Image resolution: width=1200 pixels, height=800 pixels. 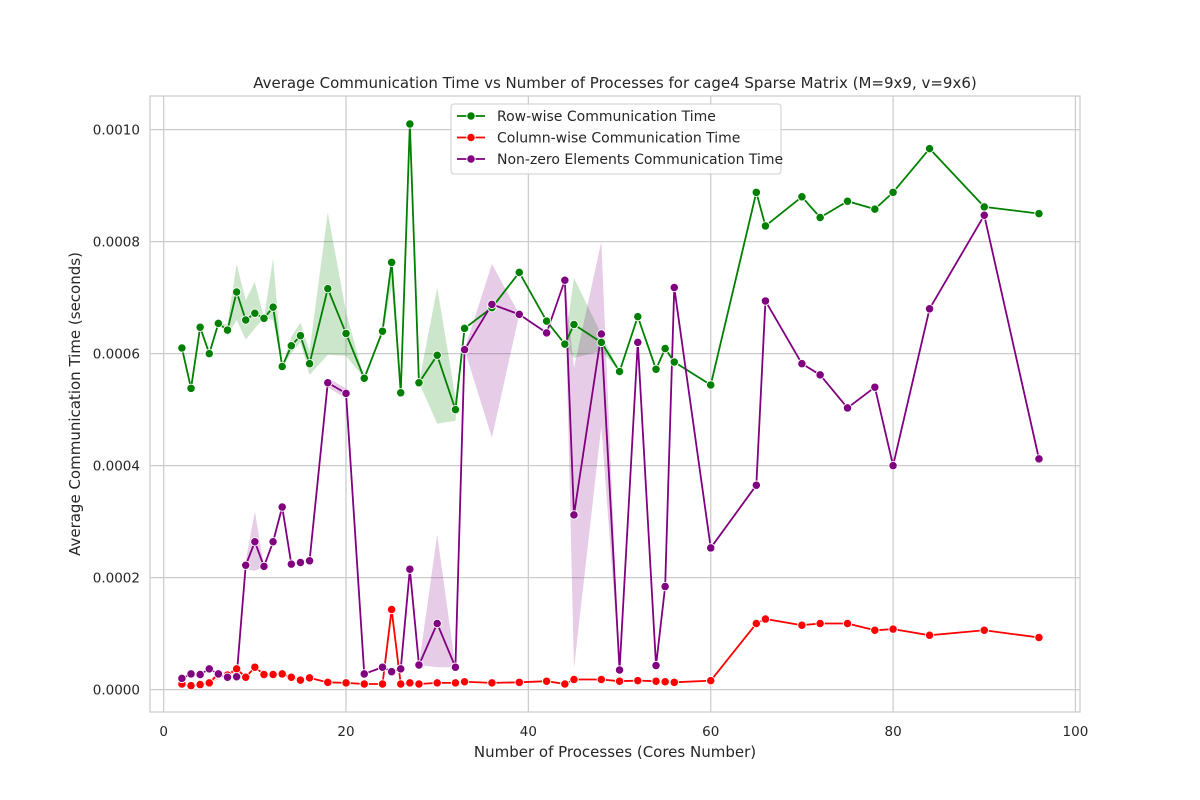 I want to click on legend-label-row-wise-communication-time: Row-wise Communication Time, so click(x=606, y=117).